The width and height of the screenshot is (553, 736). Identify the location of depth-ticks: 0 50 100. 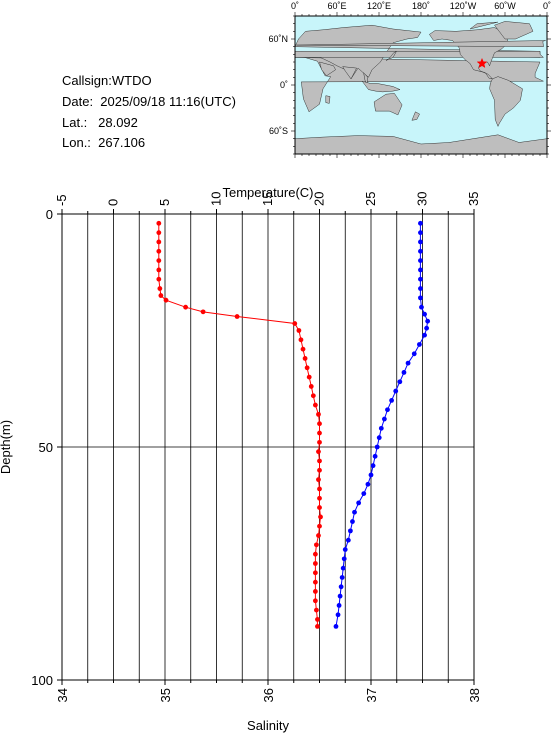
(46, 447).